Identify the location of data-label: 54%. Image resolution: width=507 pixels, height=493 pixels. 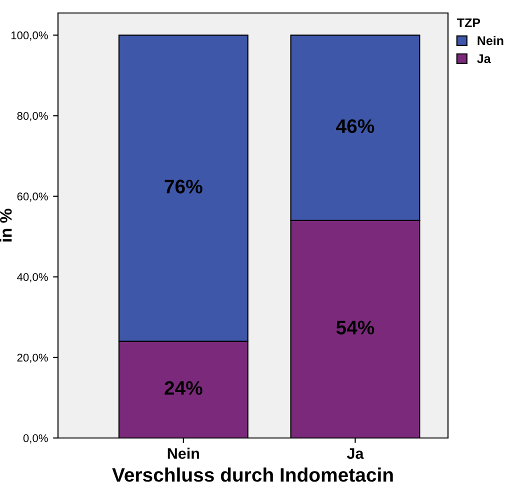
(355, 327).